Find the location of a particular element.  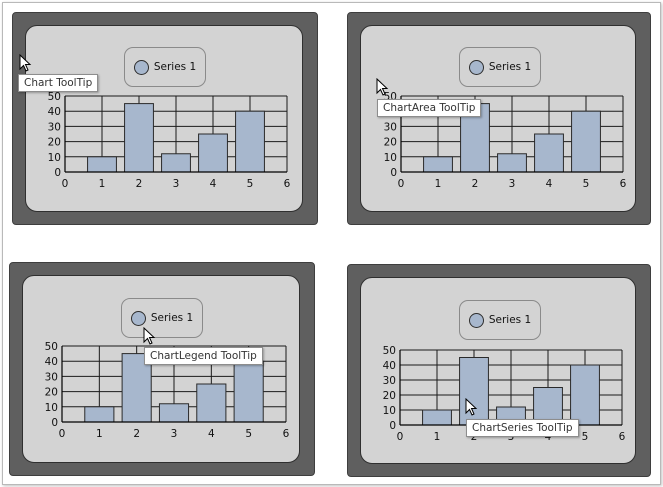

chartarea-tooltip: ChartArea ToolTip is located at coordinates (429, 108).